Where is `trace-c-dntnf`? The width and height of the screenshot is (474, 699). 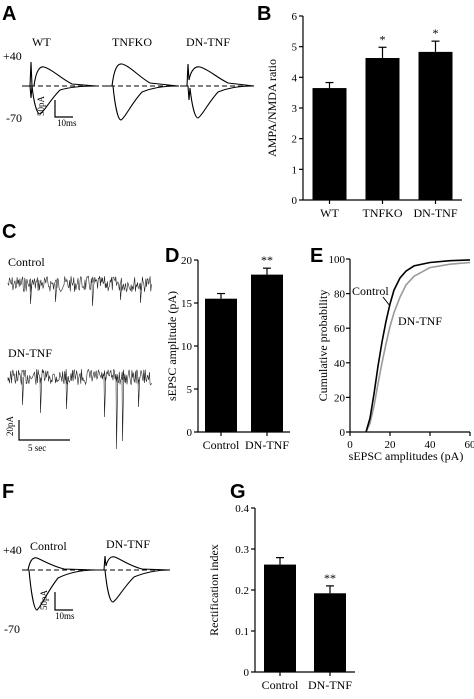 trace-c-dntnf is located at coordinates (79, 409).